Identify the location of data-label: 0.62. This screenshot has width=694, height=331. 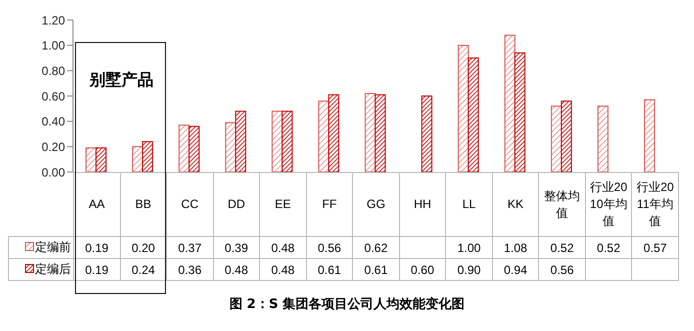
(376, 247).